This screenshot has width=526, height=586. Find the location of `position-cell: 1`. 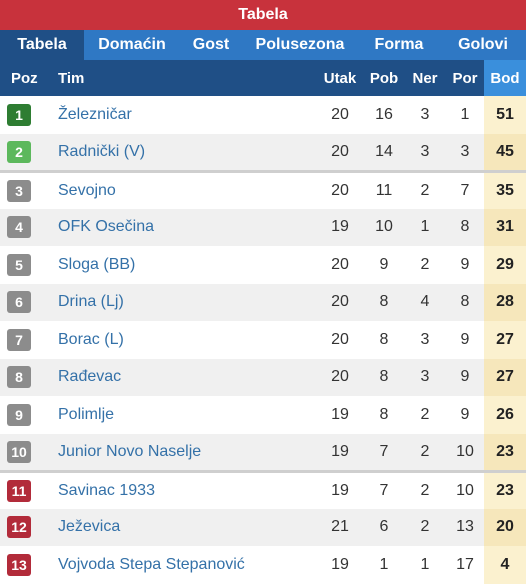

position-cell: 1 is located at coordinates (25, 115).